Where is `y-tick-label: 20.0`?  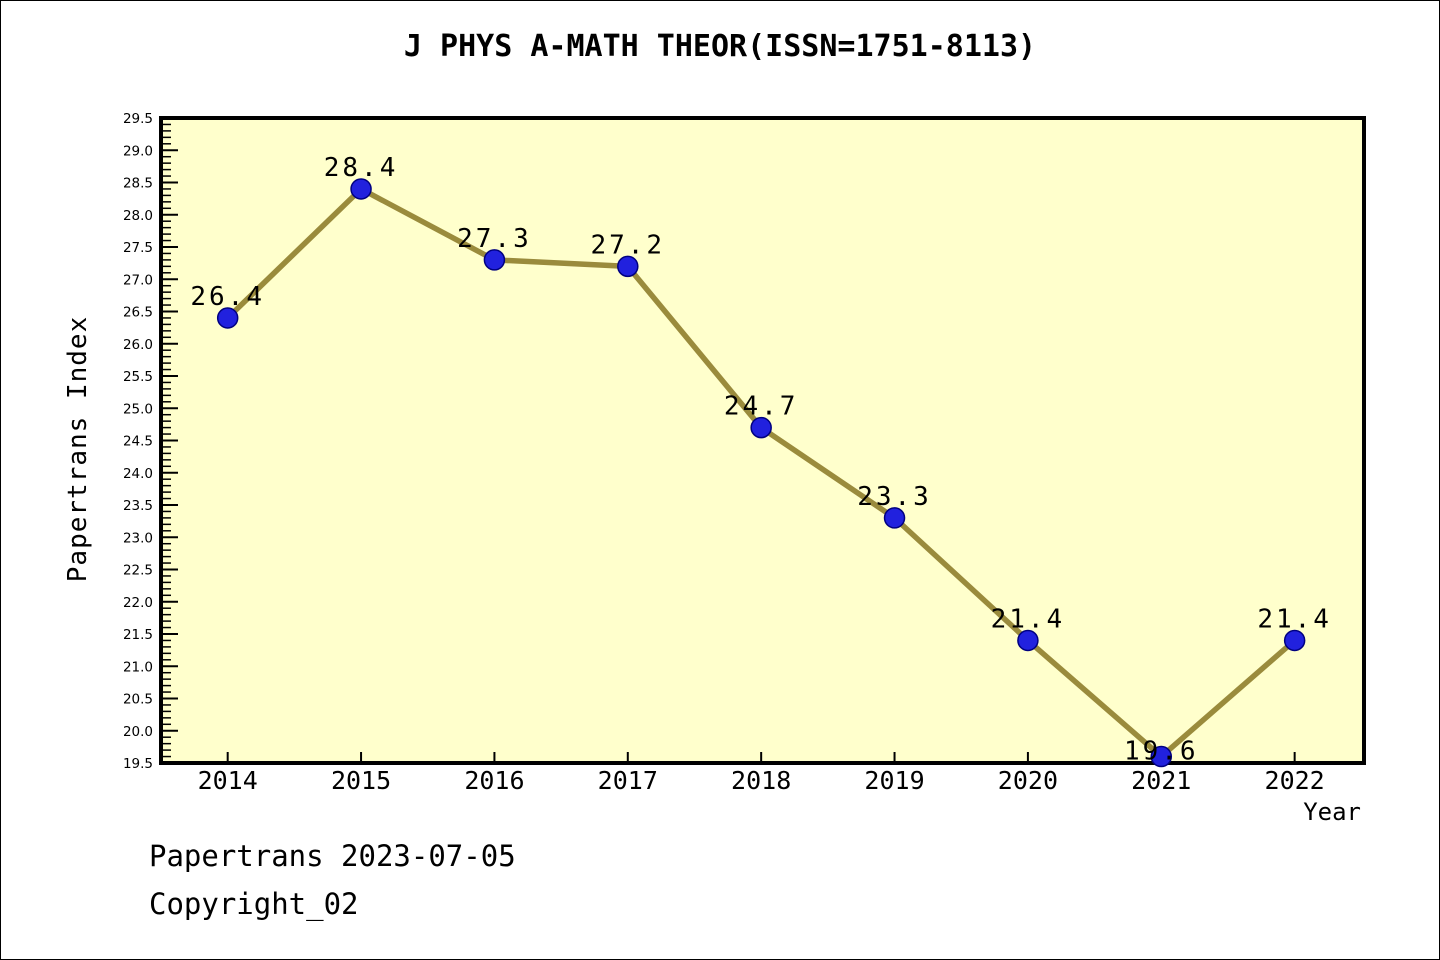
y-tick-label: 20.0 is located at coordinates (138, 732).